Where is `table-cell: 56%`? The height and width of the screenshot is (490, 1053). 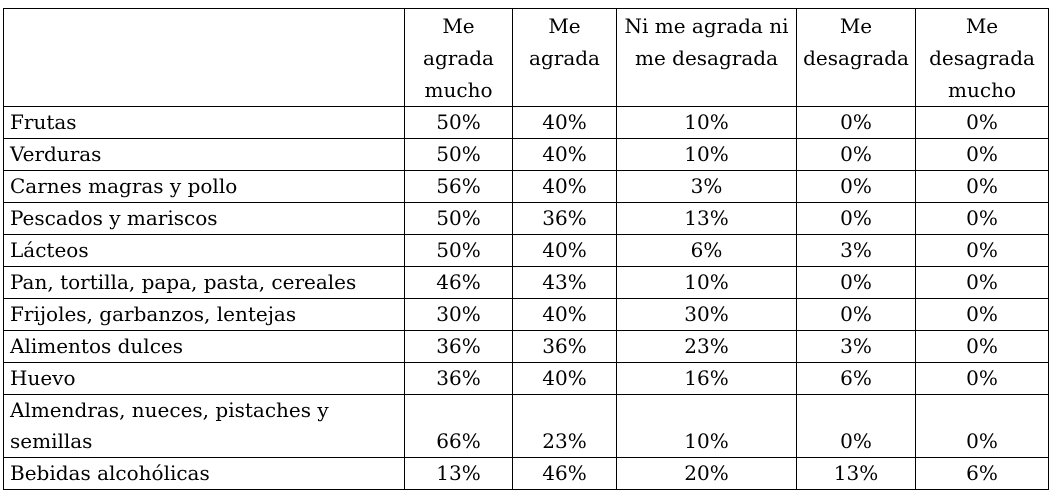
table-cell: 56% is located at coordinates (458, 186).